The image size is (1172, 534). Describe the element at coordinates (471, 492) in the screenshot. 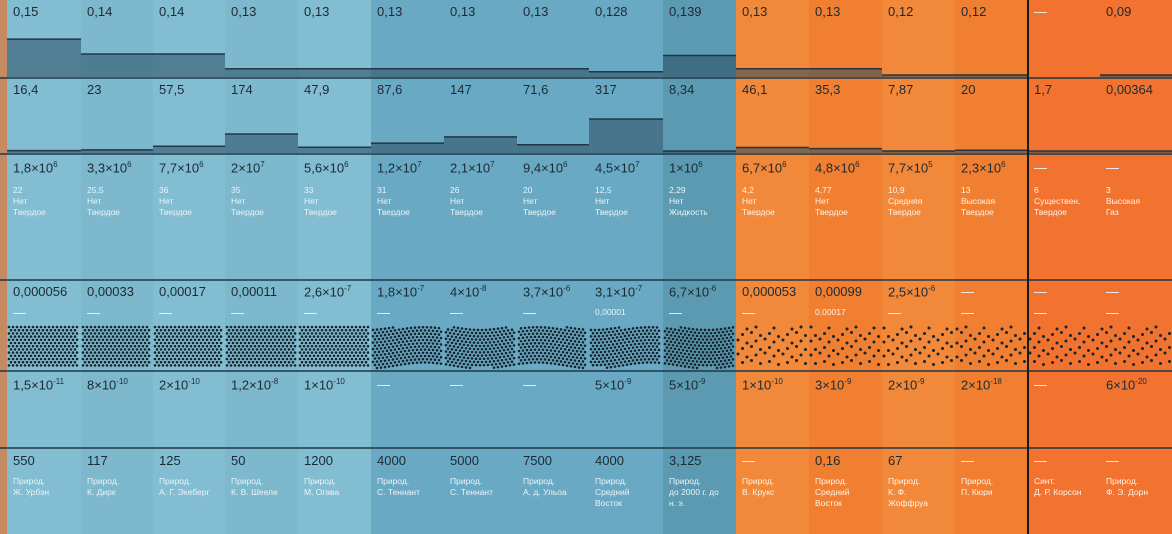

I see `discoverer-cell: С. Теннант` at that location.